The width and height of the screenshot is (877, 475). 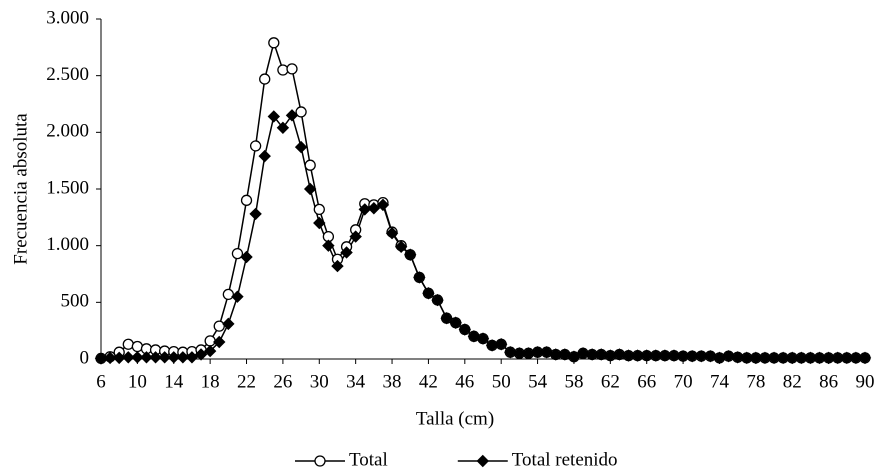 I want to click on x-tick-label: 70, so click(x=683, y=381).